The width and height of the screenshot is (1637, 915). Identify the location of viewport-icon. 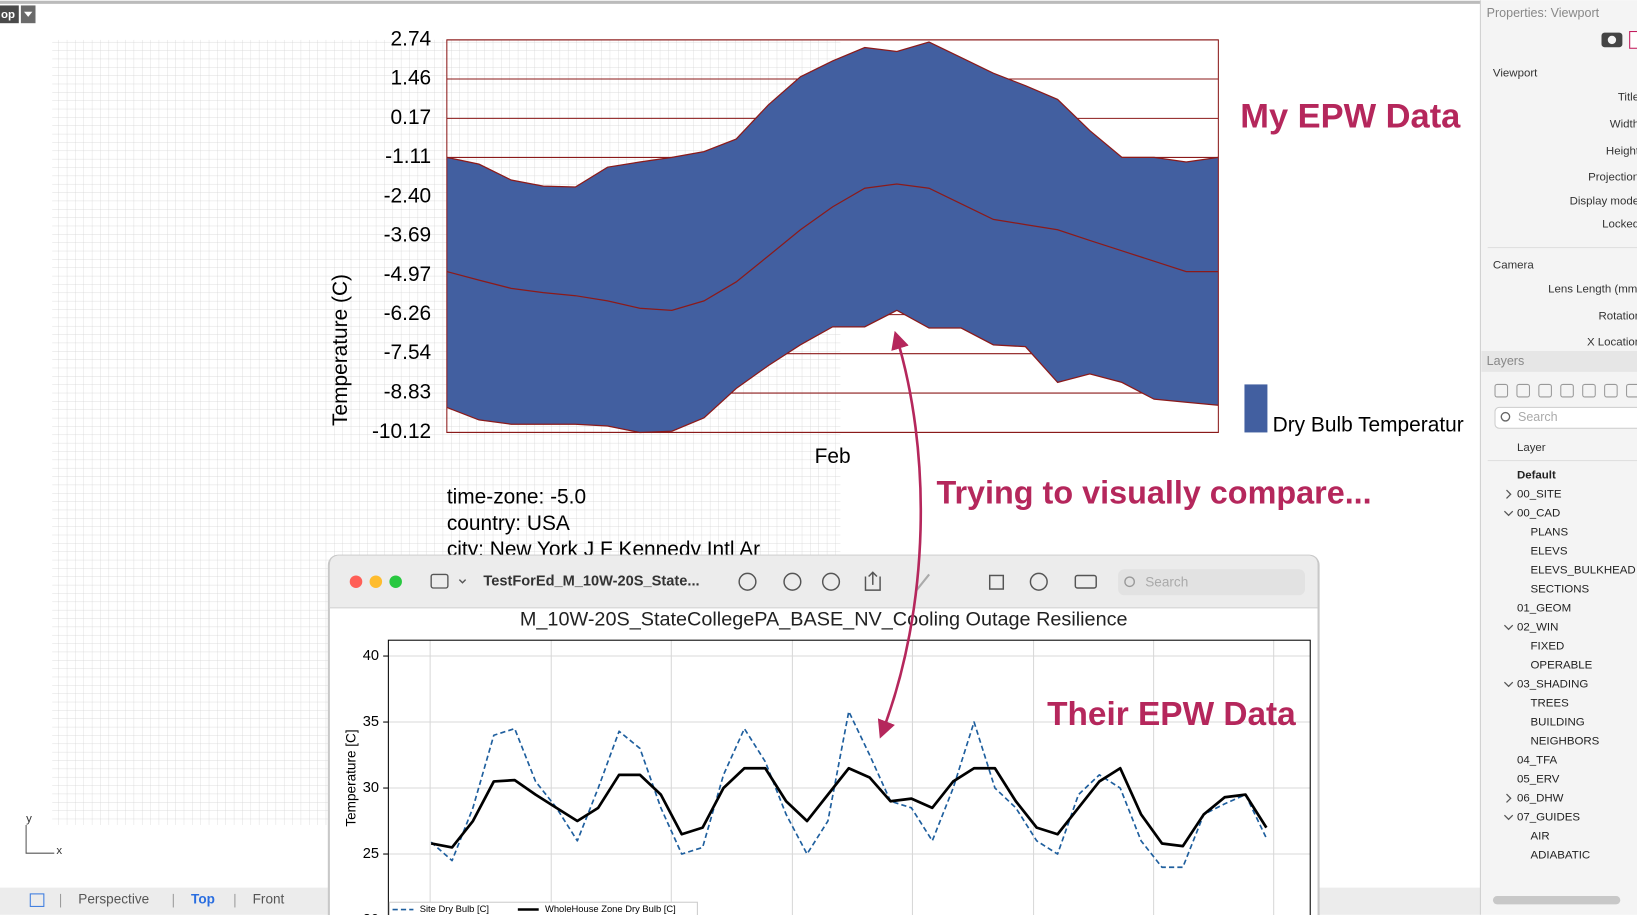
(1633, 40).